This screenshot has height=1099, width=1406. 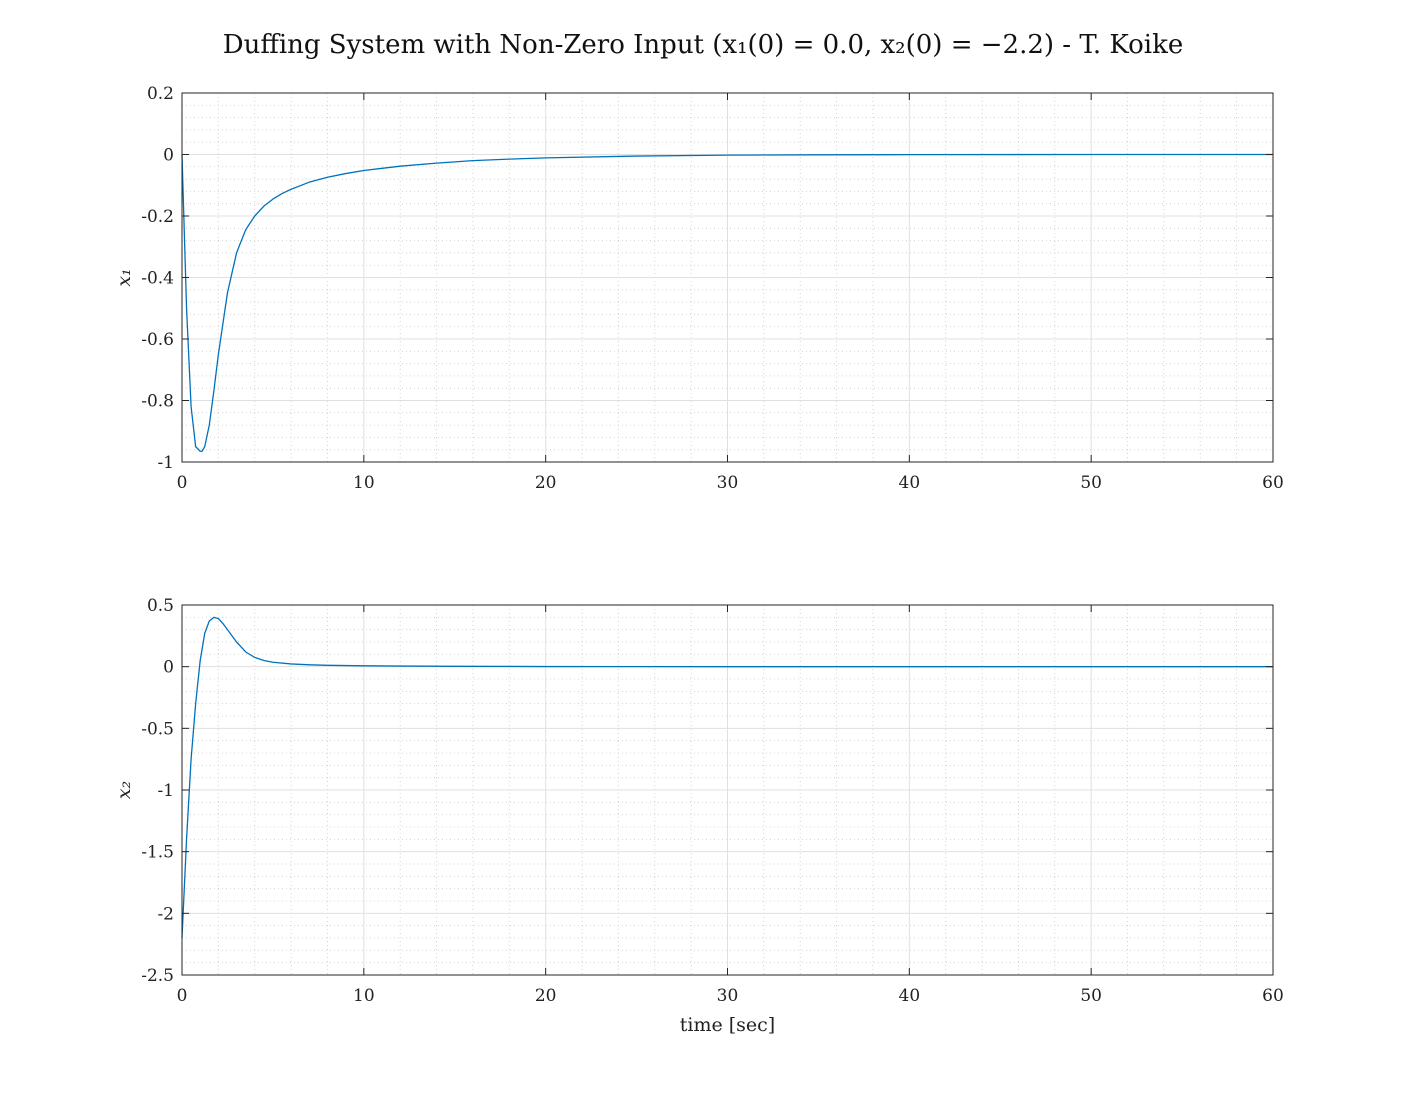 What do you see at coordinates (157, 729) in the screenshot?
I see `y-tick-label: -0.5` at bounding box center [157, 729].